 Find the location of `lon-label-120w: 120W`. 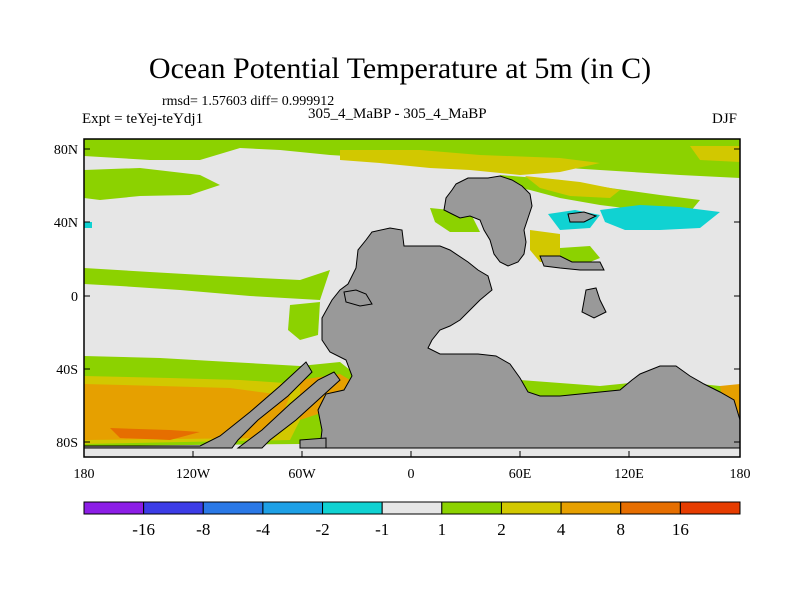

lon-label-120w: 120W is located at coordinates (193, 474).